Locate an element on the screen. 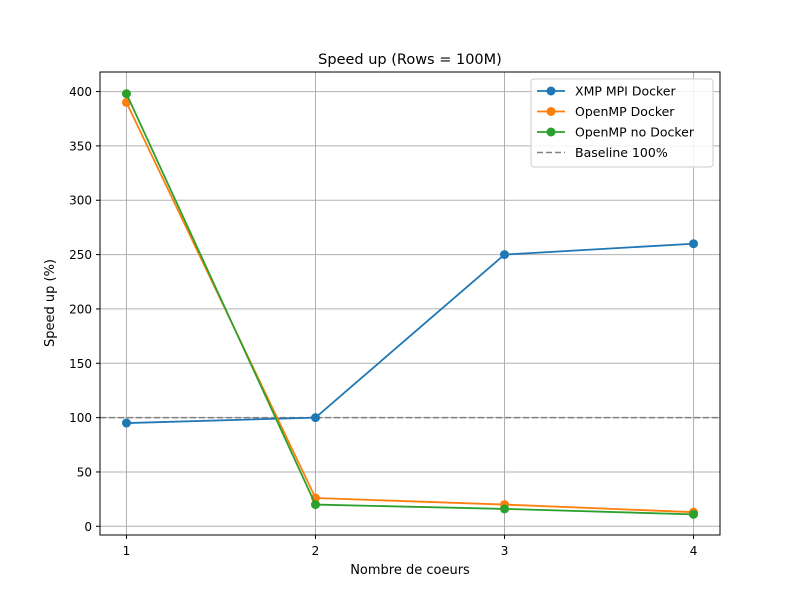 The height and width of the screenshot is (600, 800). legend-label: XMP MPI Docker is located at coordinates (625, 91).